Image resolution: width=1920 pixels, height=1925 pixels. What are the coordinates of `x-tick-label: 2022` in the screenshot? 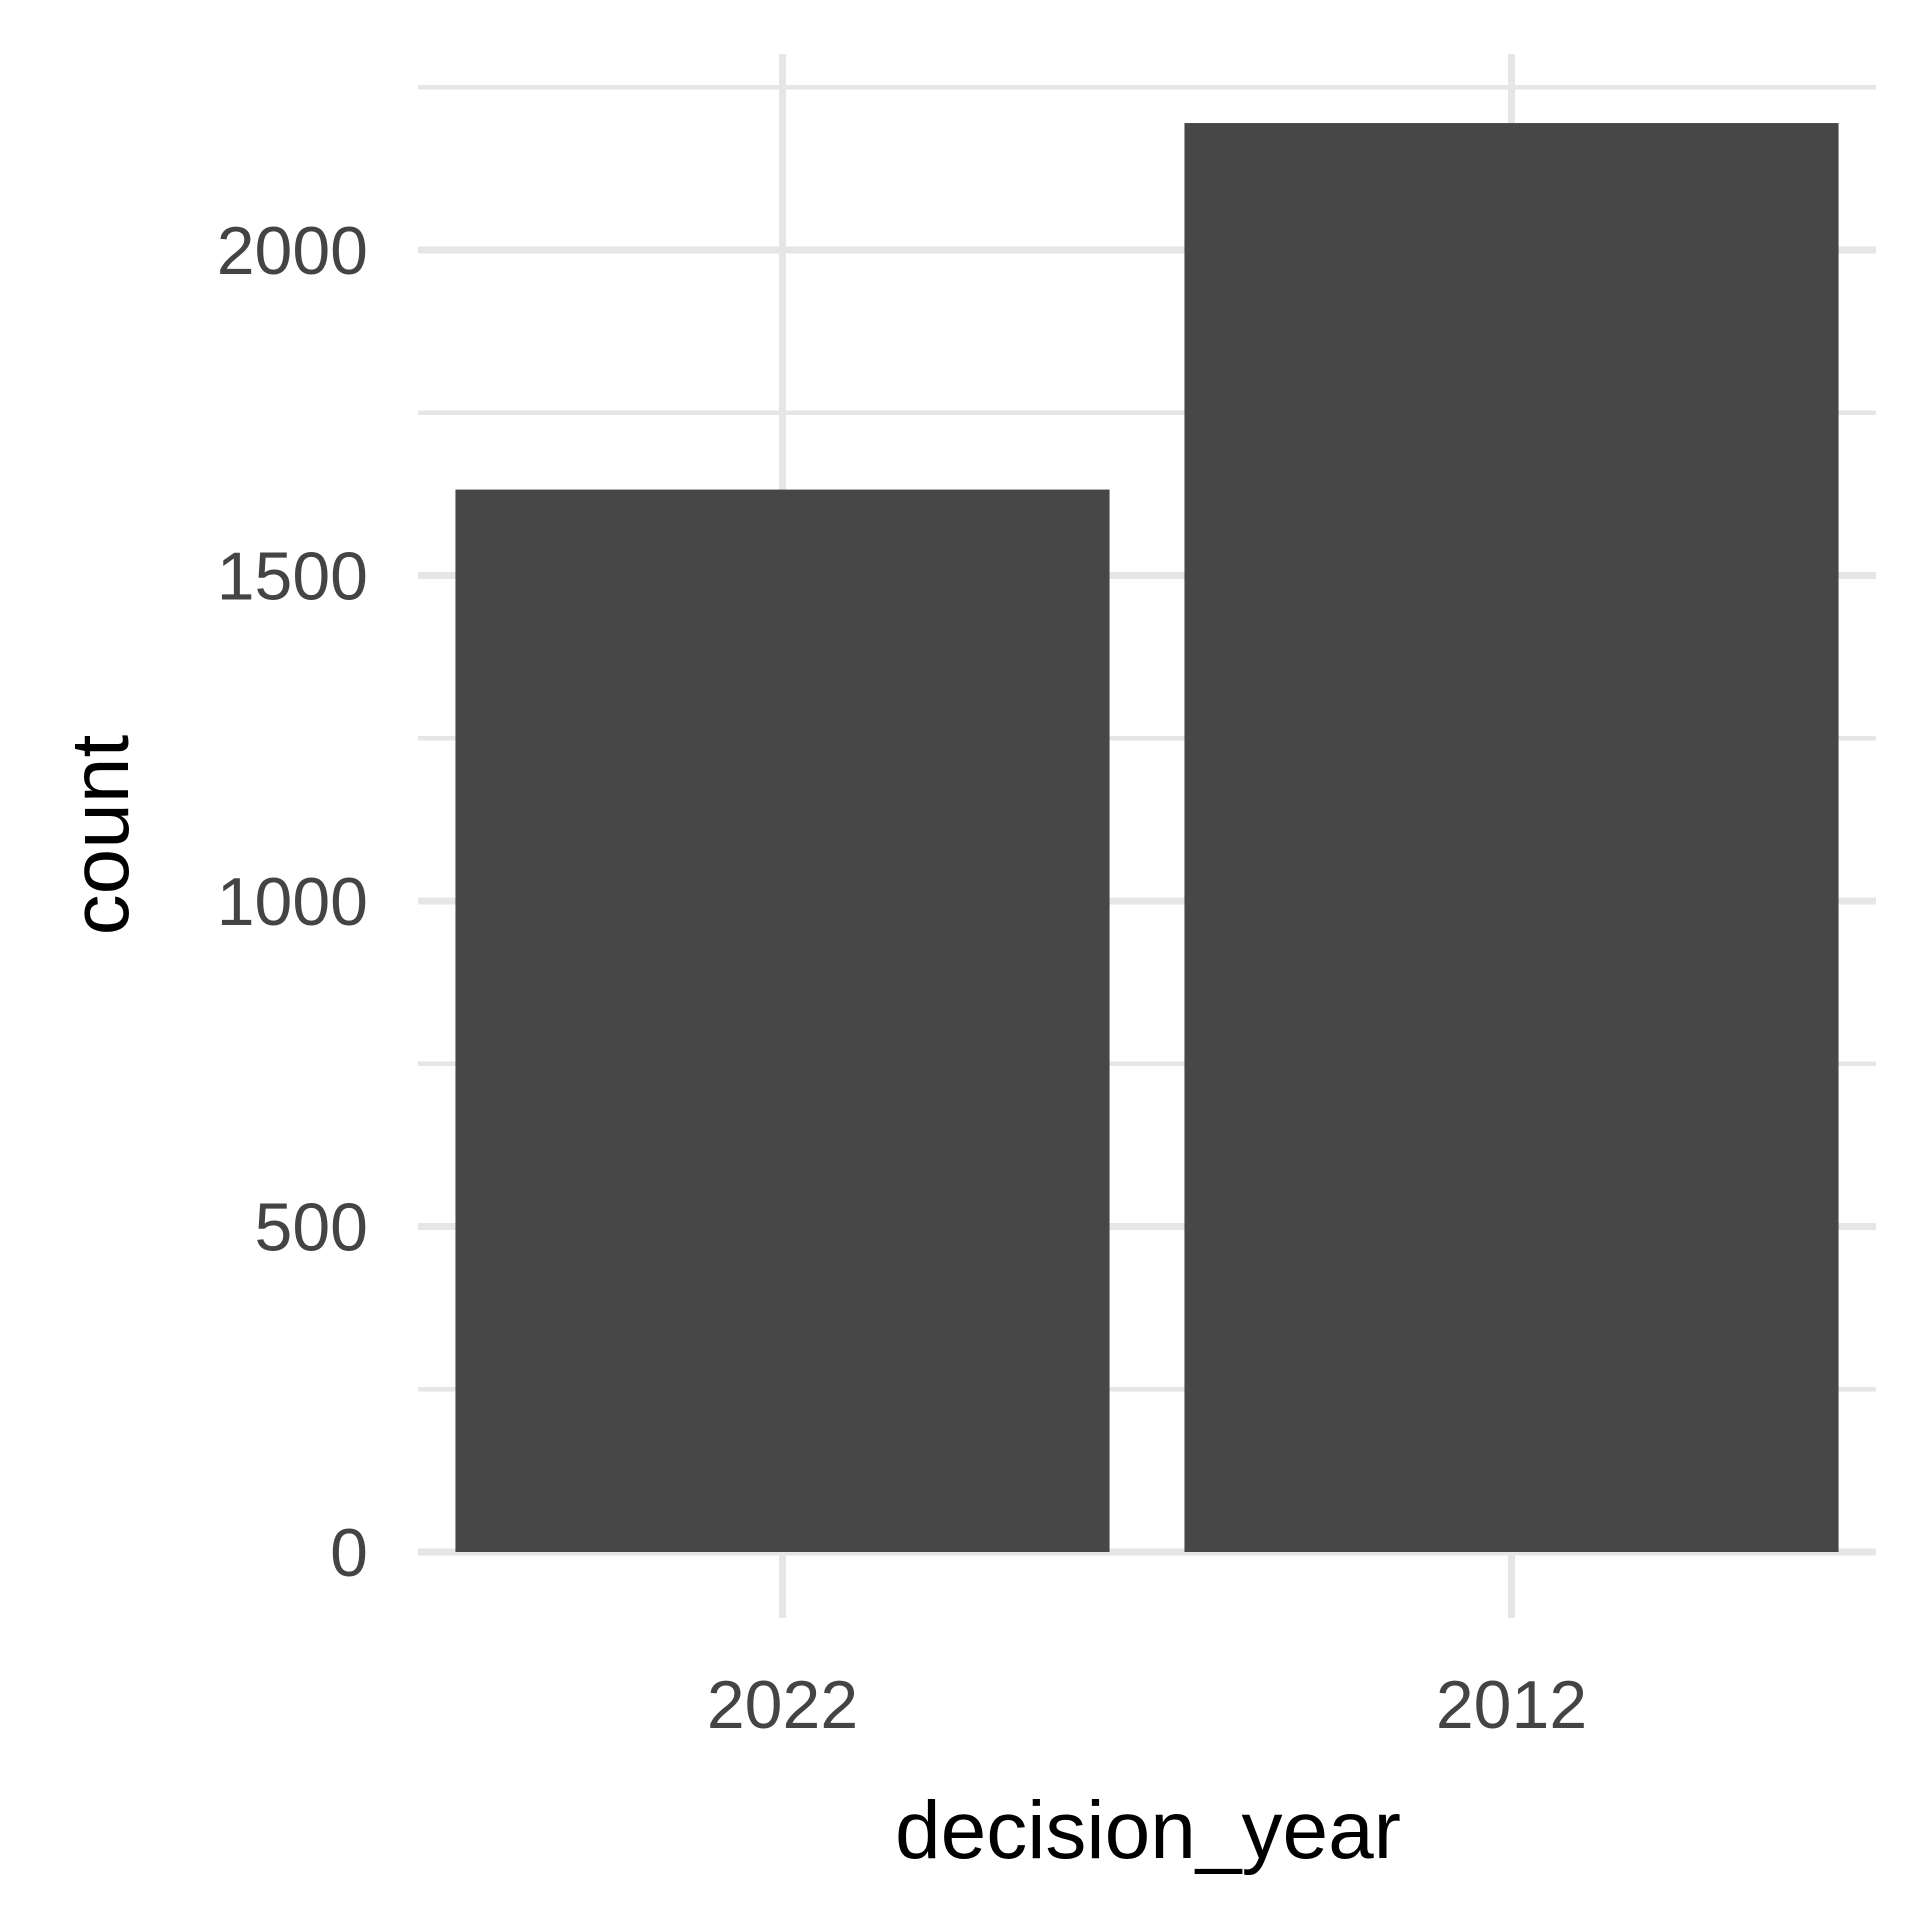 It's located at (782, 1705).